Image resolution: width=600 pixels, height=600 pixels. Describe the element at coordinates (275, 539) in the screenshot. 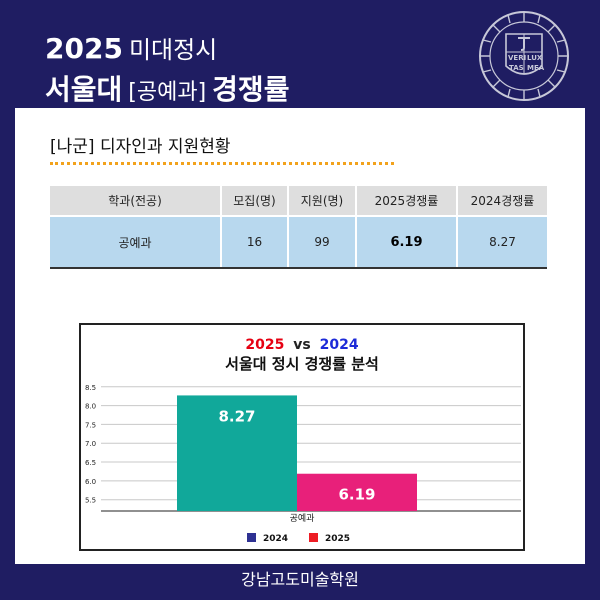

I see `legend-label-2024: 2024` at that location.